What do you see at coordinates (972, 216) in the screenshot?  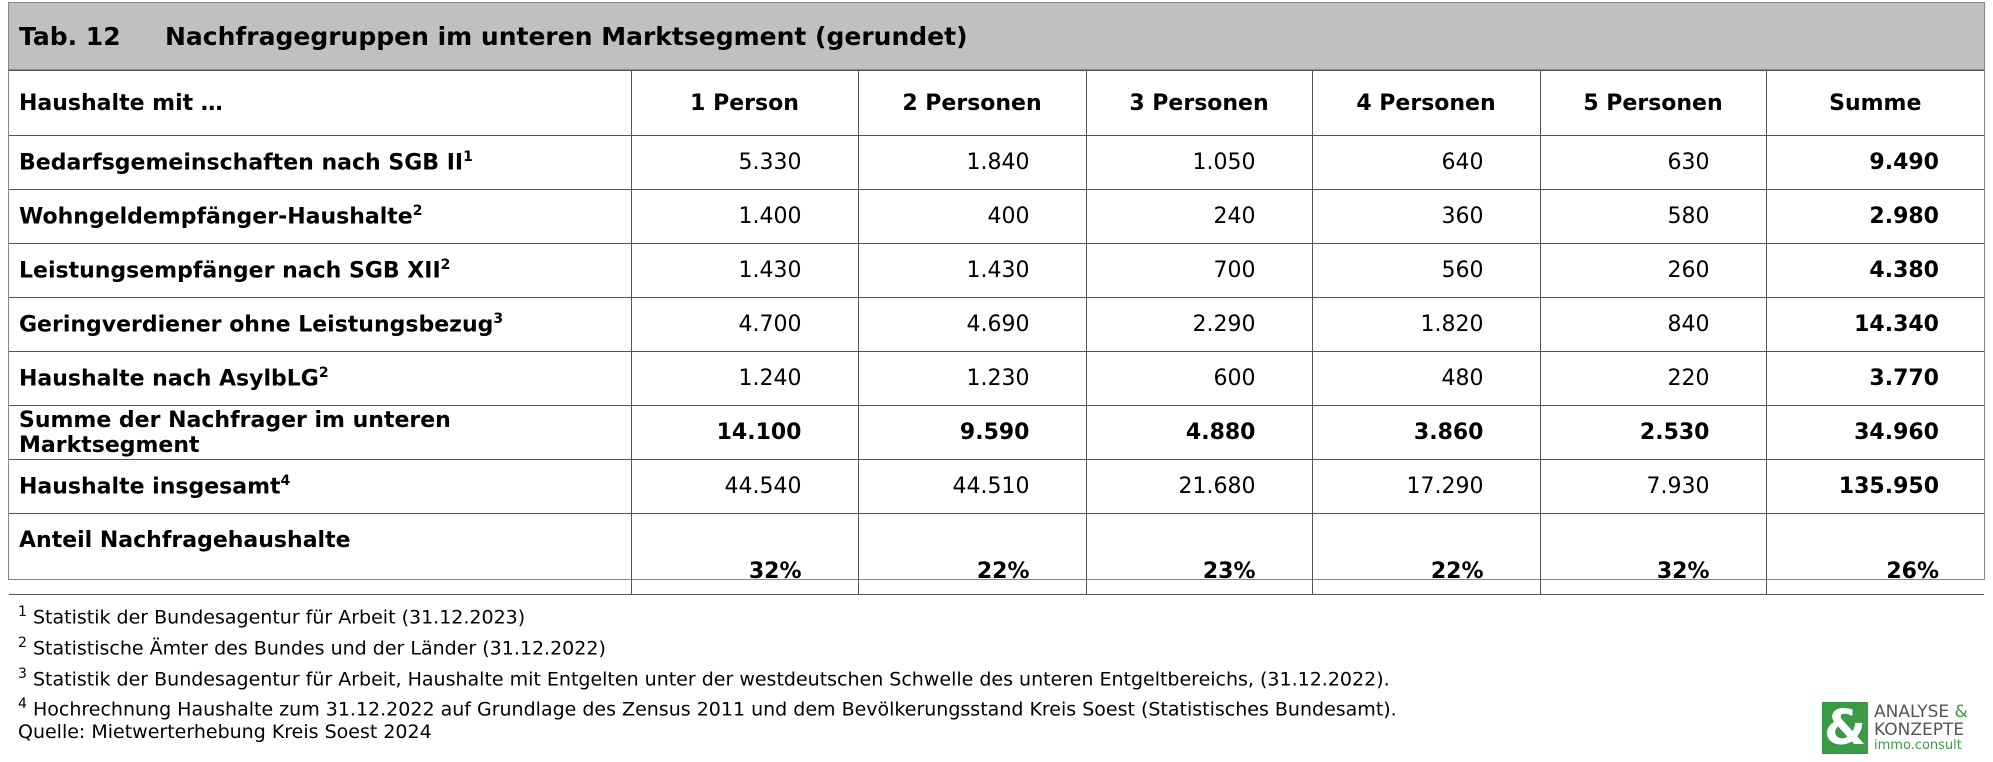 I see `cell: 400` at bounding box center [972, 216].